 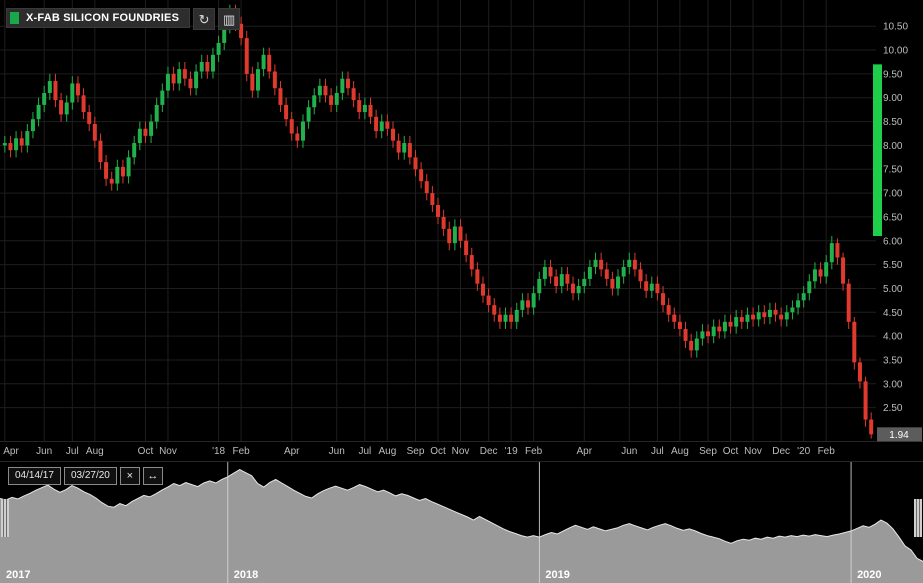 I want to click on svg-text: 9.50, so click(x=893, y=74).